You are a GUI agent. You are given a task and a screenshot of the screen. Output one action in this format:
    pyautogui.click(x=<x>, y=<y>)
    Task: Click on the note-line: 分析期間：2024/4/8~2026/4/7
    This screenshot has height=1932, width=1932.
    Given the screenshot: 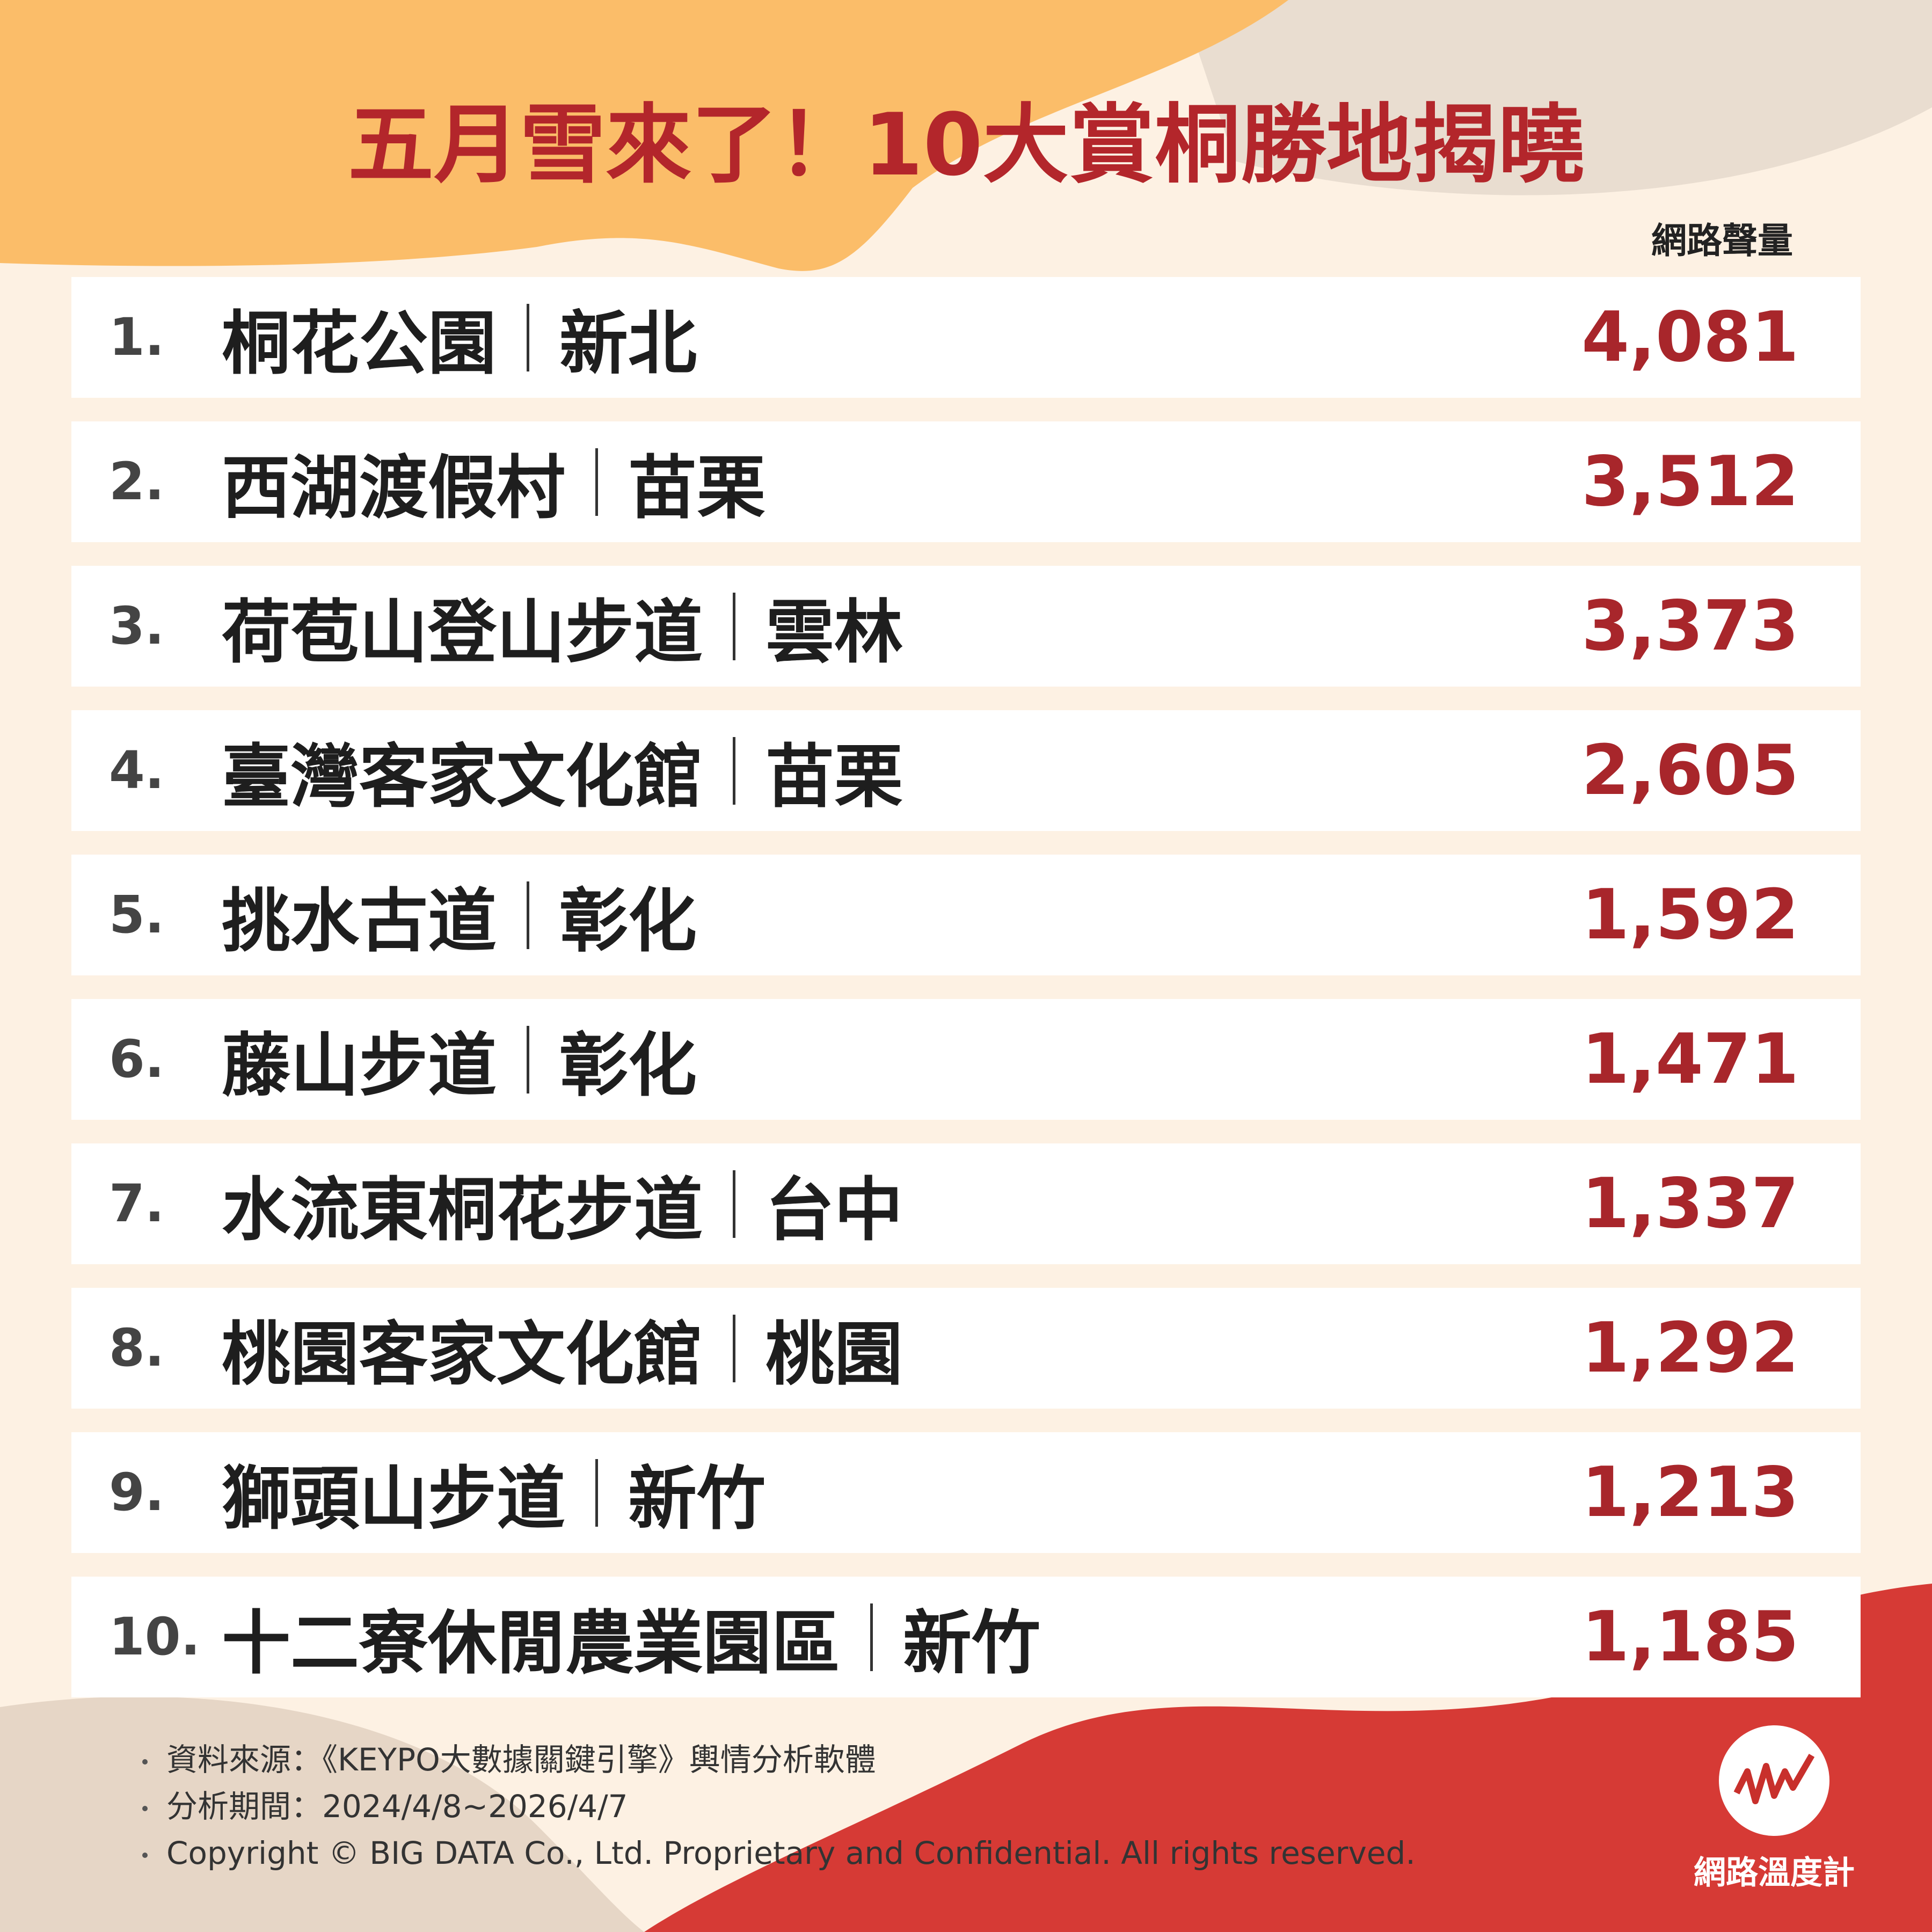 What is the action you would take?
    pyautogui.click(x=384, y=1806)
    